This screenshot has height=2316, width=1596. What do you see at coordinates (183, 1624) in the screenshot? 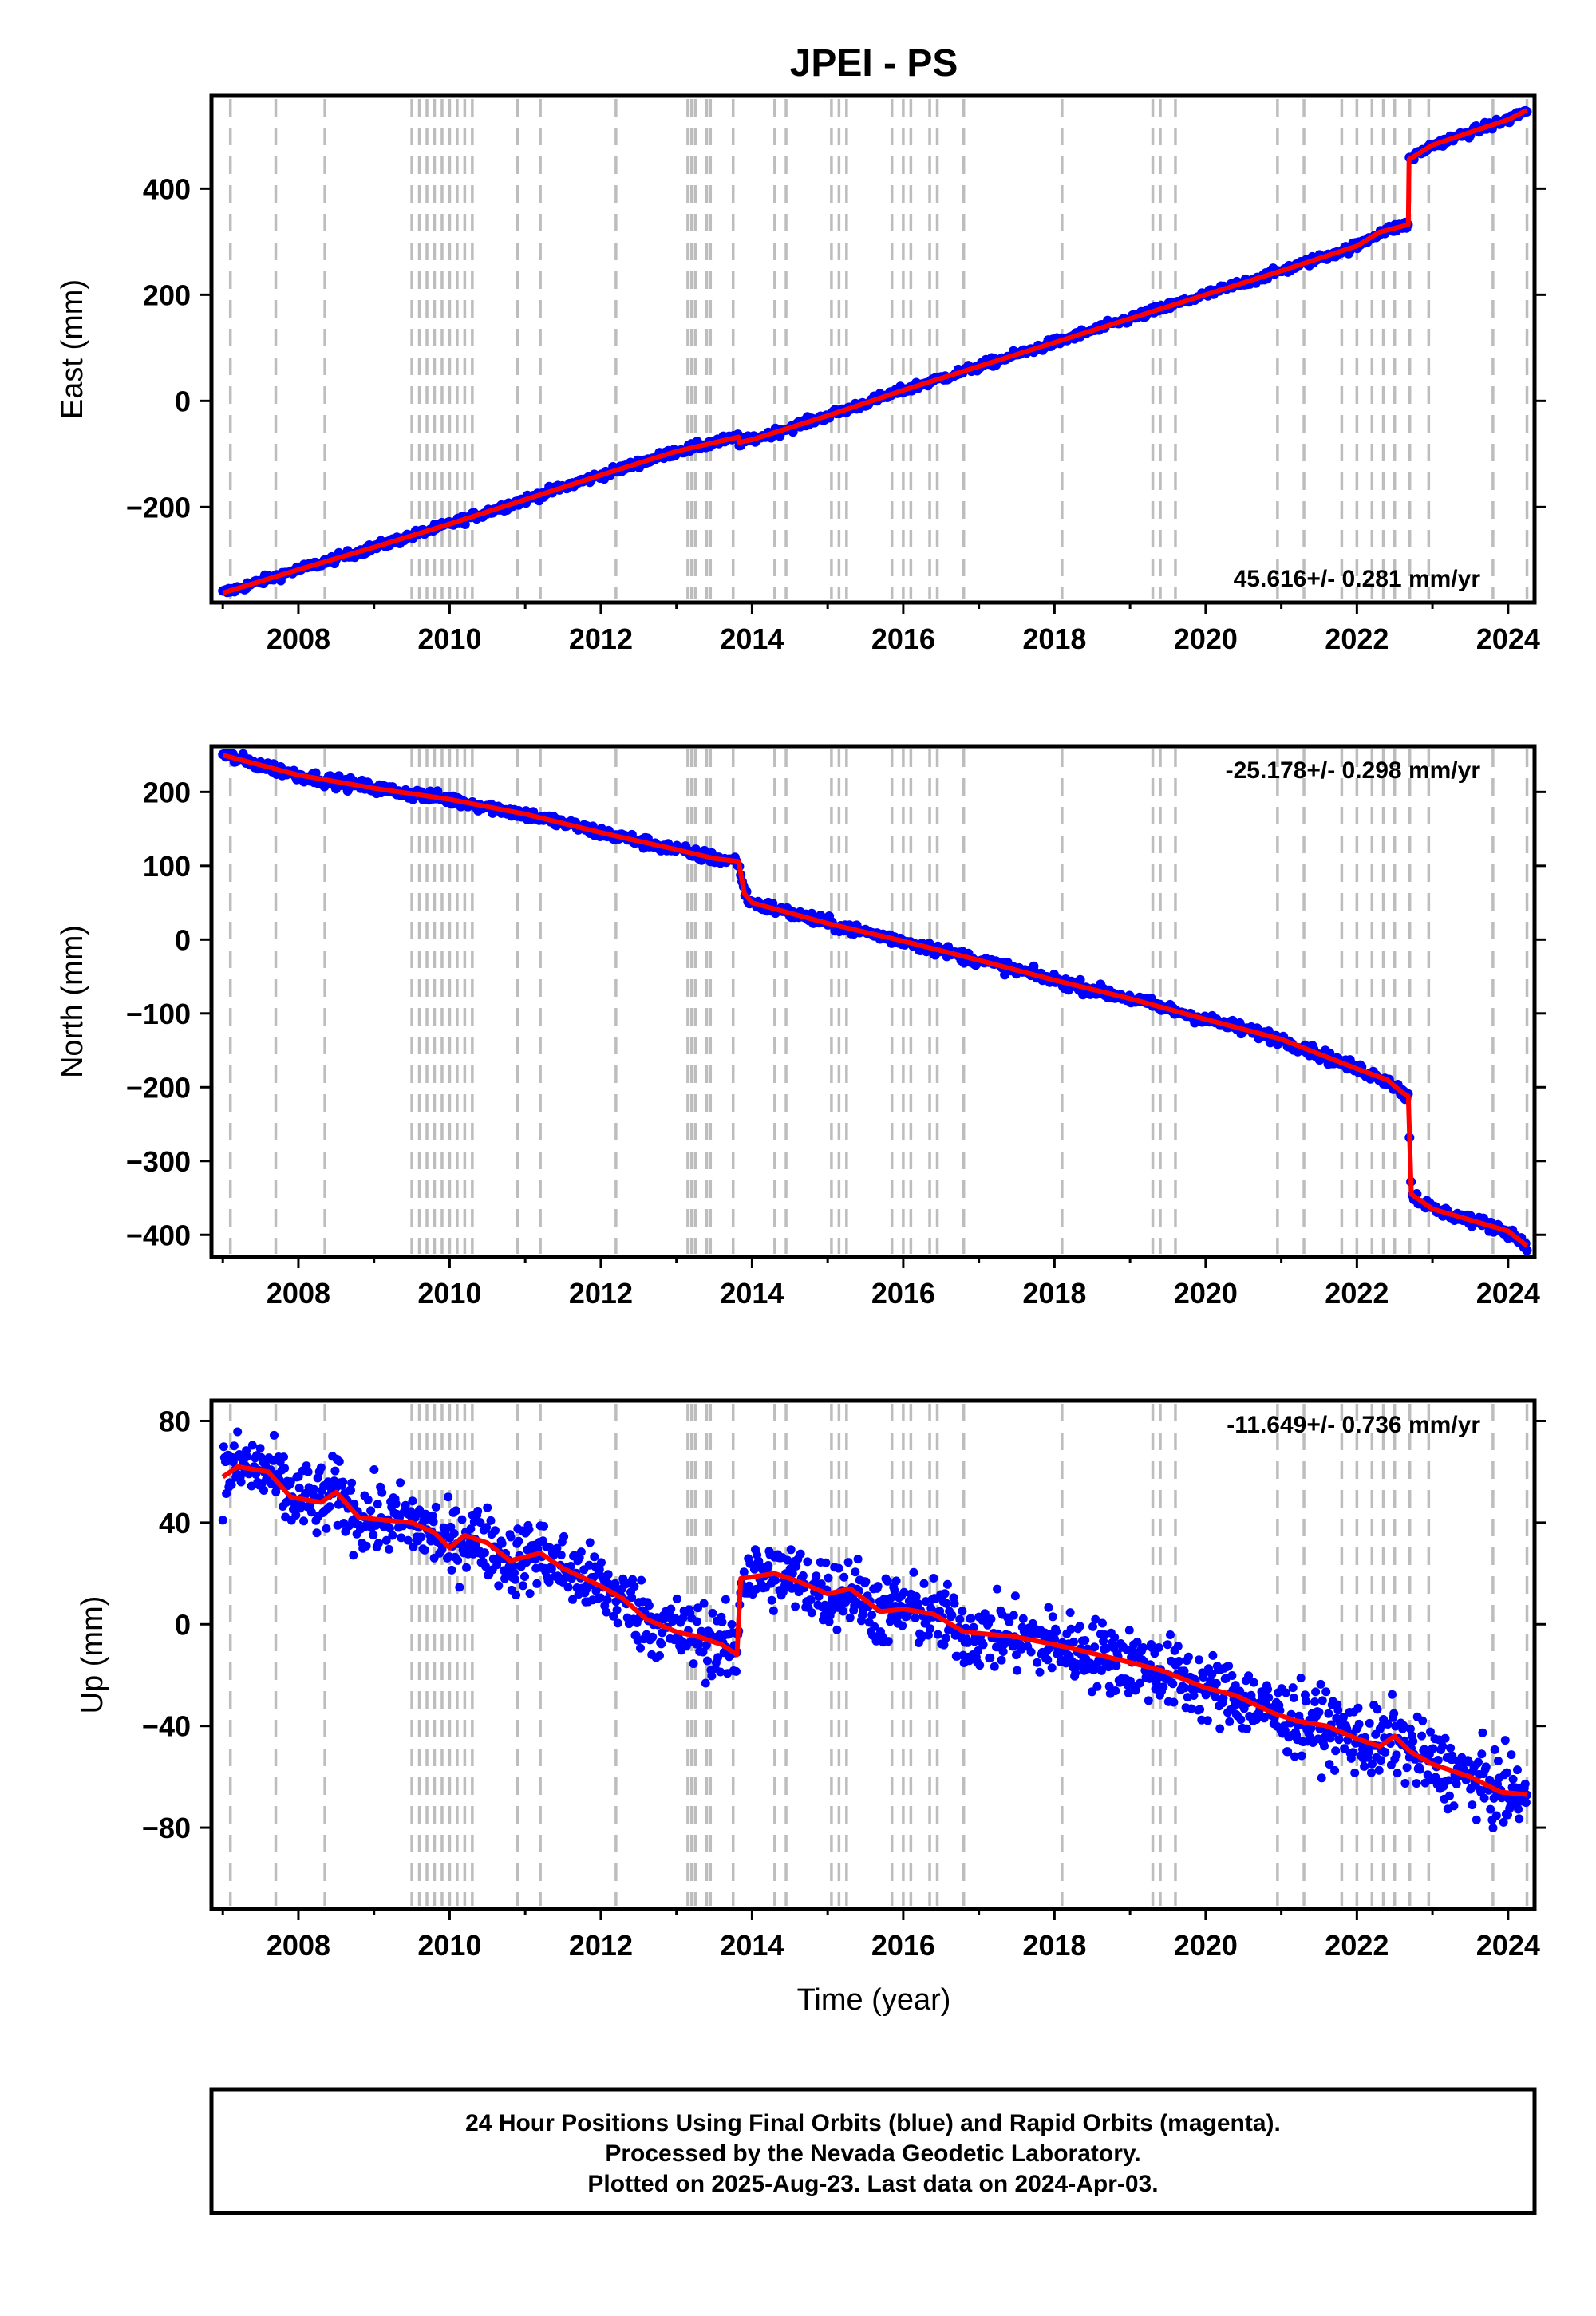
I see `y-tick-label: 0` at bounding box center [183, 1624].